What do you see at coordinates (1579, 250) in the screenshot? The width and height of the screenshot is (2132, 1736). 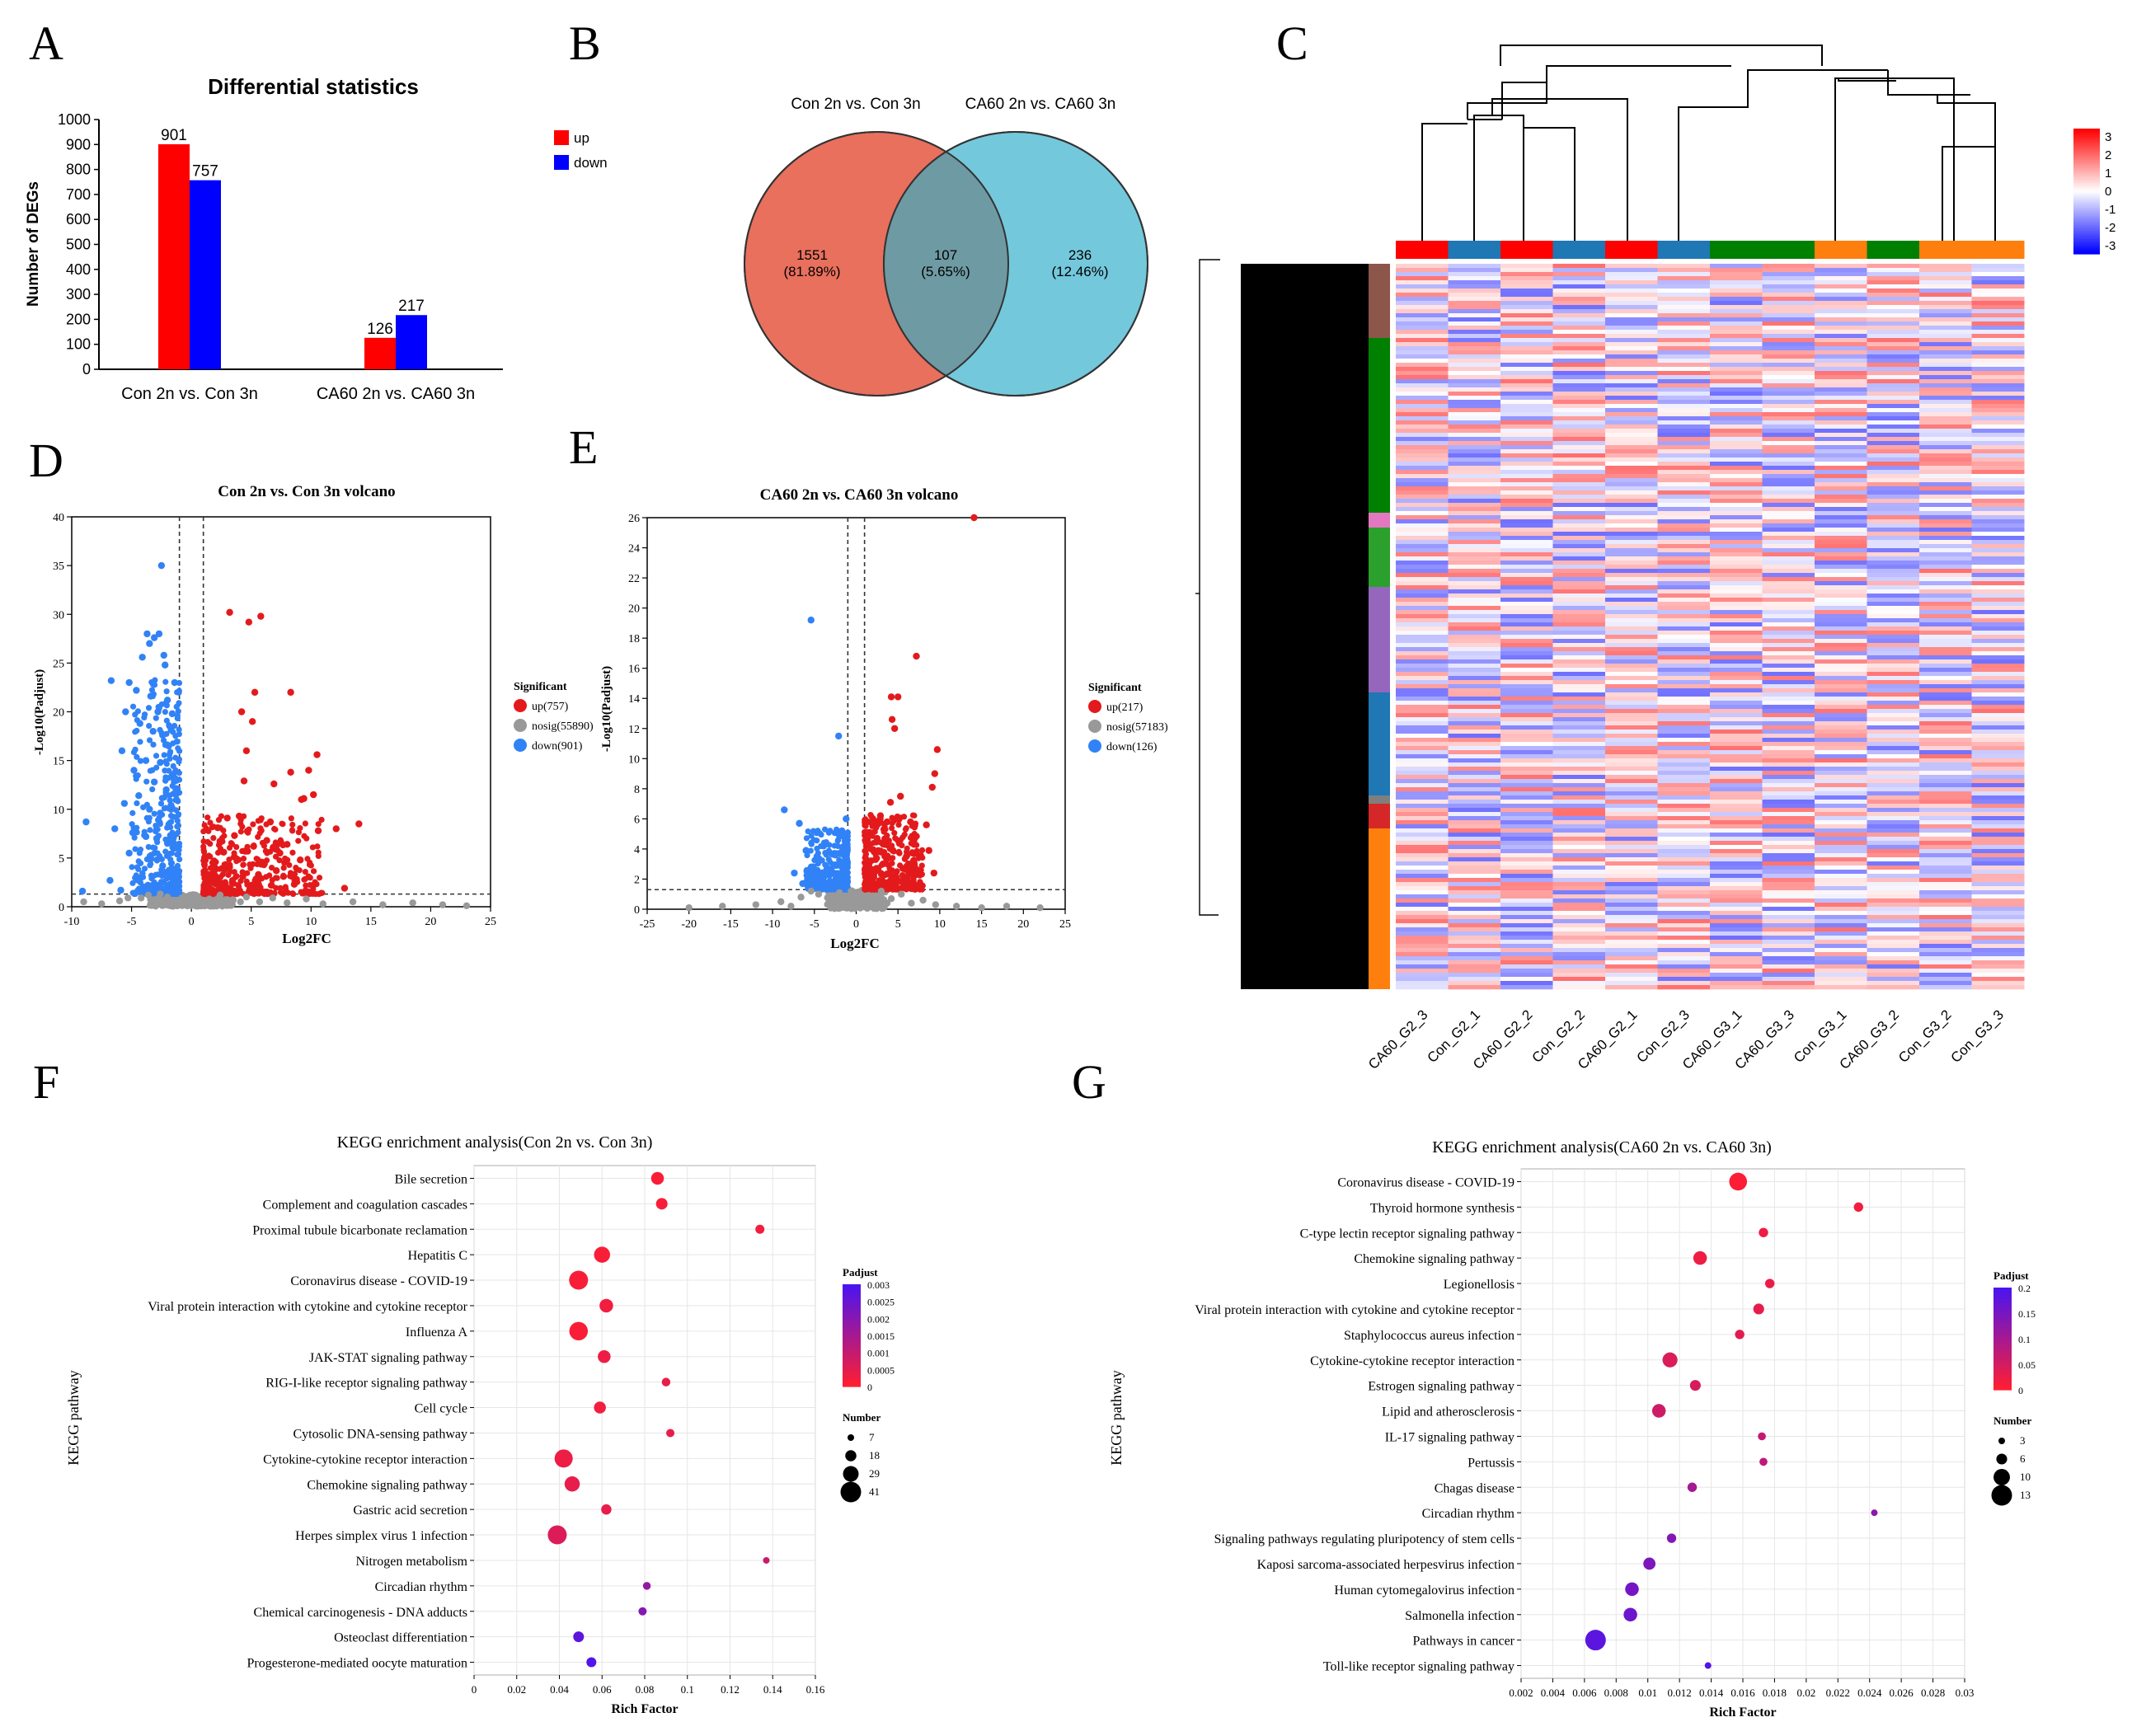 I see `column-group-swatch` at bounding box center [1579, 250].